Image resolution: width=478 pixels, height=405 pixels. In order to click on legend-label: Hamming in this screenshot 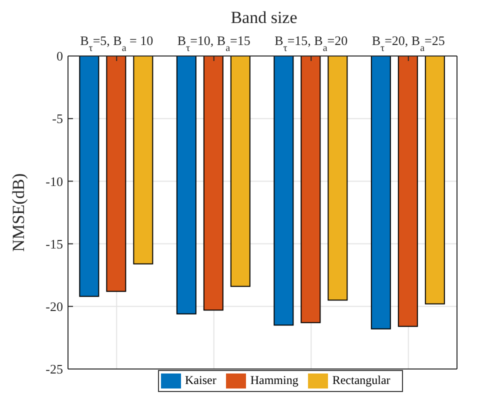, I will do `click(274, 379)`.